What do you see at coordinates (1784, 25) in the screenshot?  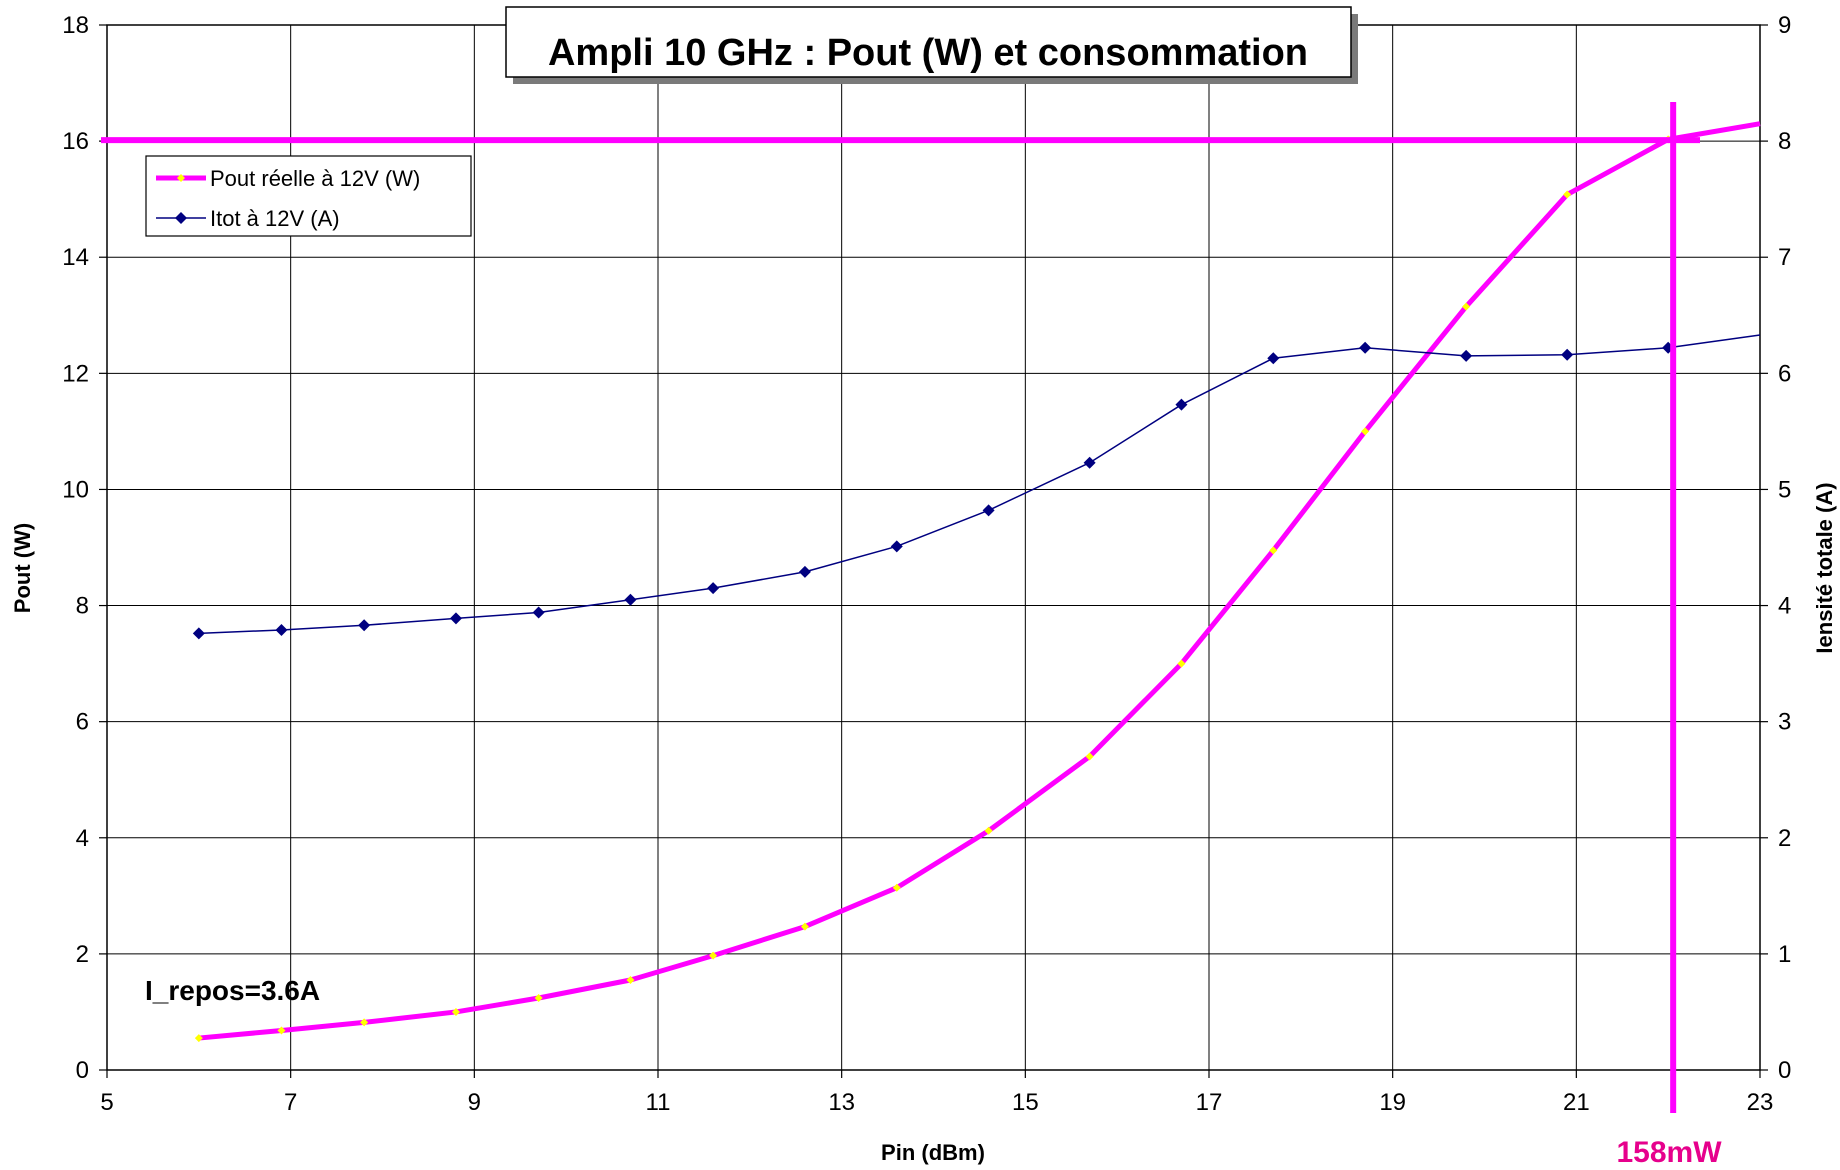 I see `y2-tick-label: 9` at bounding box center [1784, 25].